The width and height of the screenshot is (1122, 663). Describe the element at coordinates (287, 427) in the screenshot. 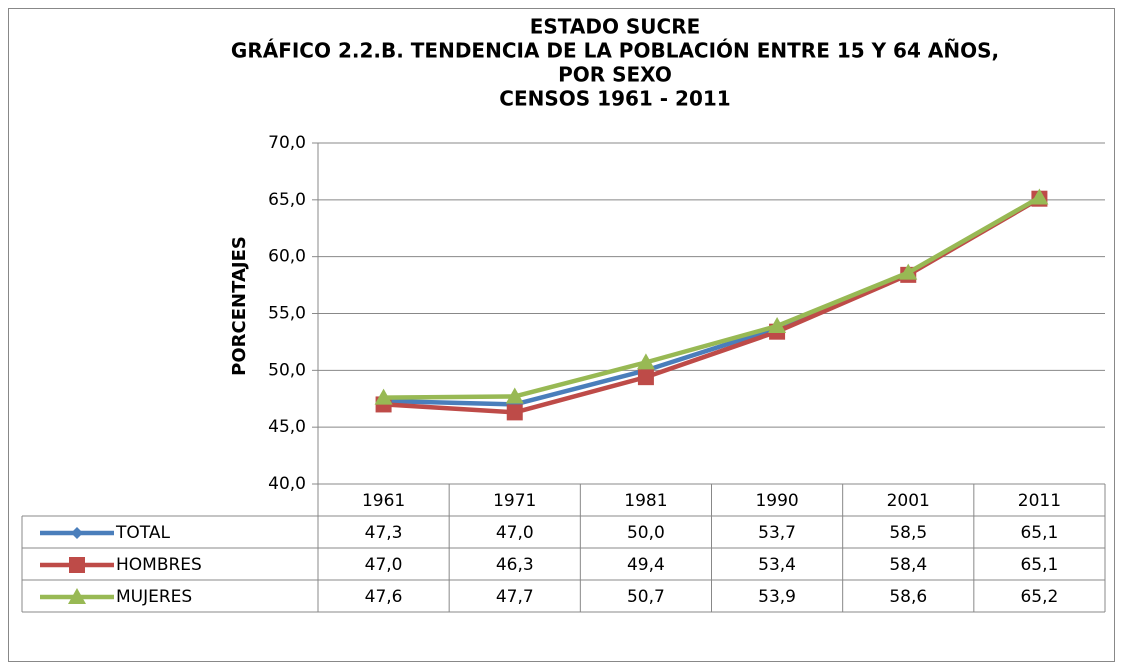

I see `y-tick-label: 45,0` at that location.